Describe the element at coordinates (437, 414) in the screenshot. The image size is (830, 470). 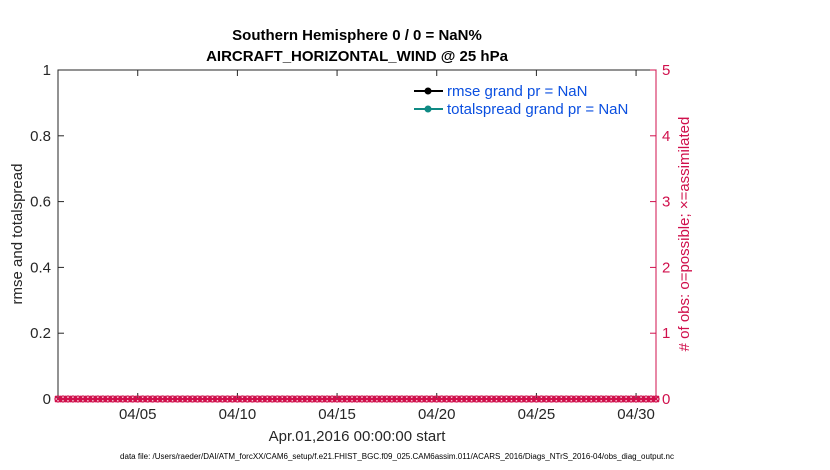
I see `x-tick-label: 04/20` at that location.